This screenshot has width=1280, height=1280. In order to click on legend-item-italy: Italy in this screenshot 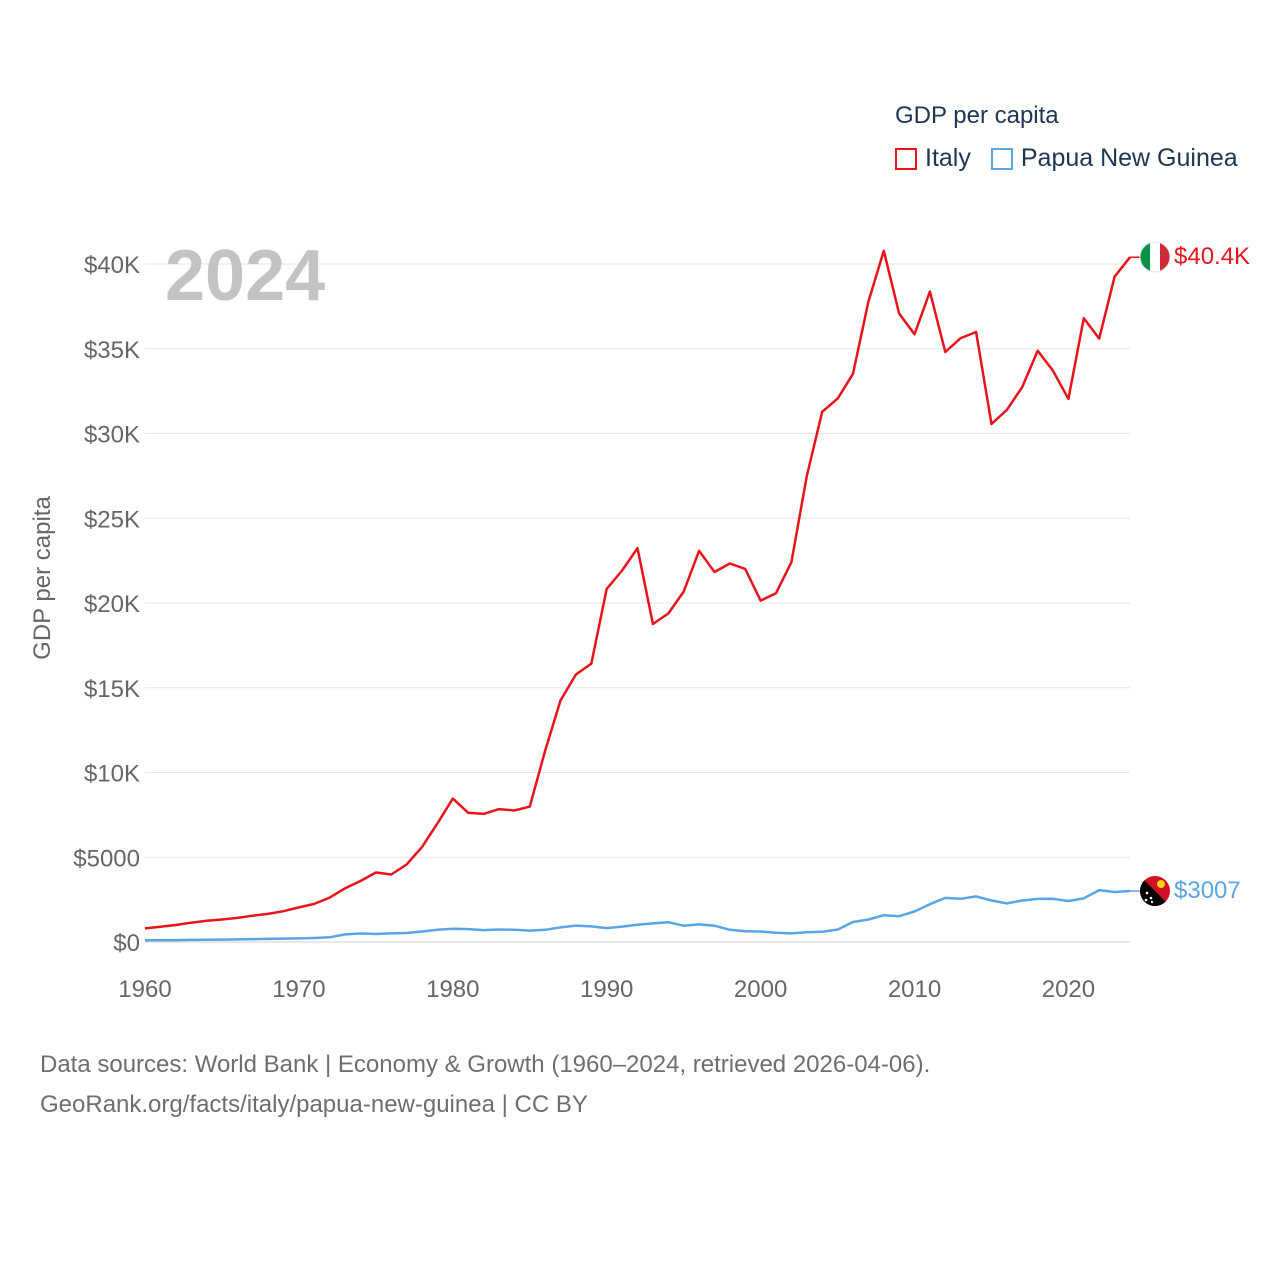, I will do `click(933, 158)`.